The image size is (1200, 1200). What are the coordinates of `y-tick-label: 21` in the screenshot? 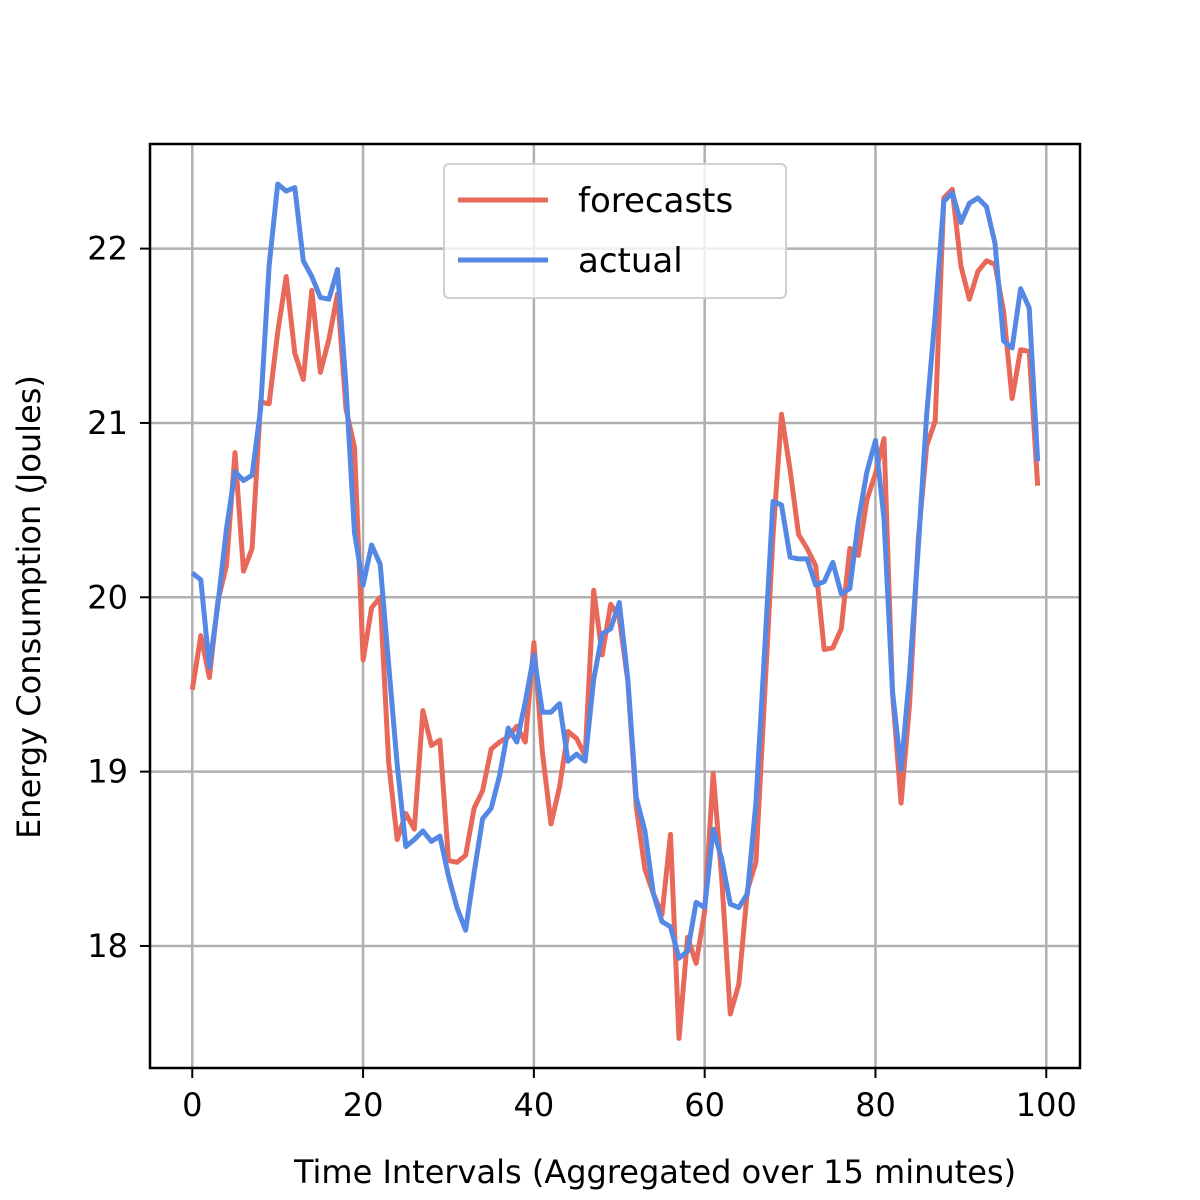 It's located at (107, 423).